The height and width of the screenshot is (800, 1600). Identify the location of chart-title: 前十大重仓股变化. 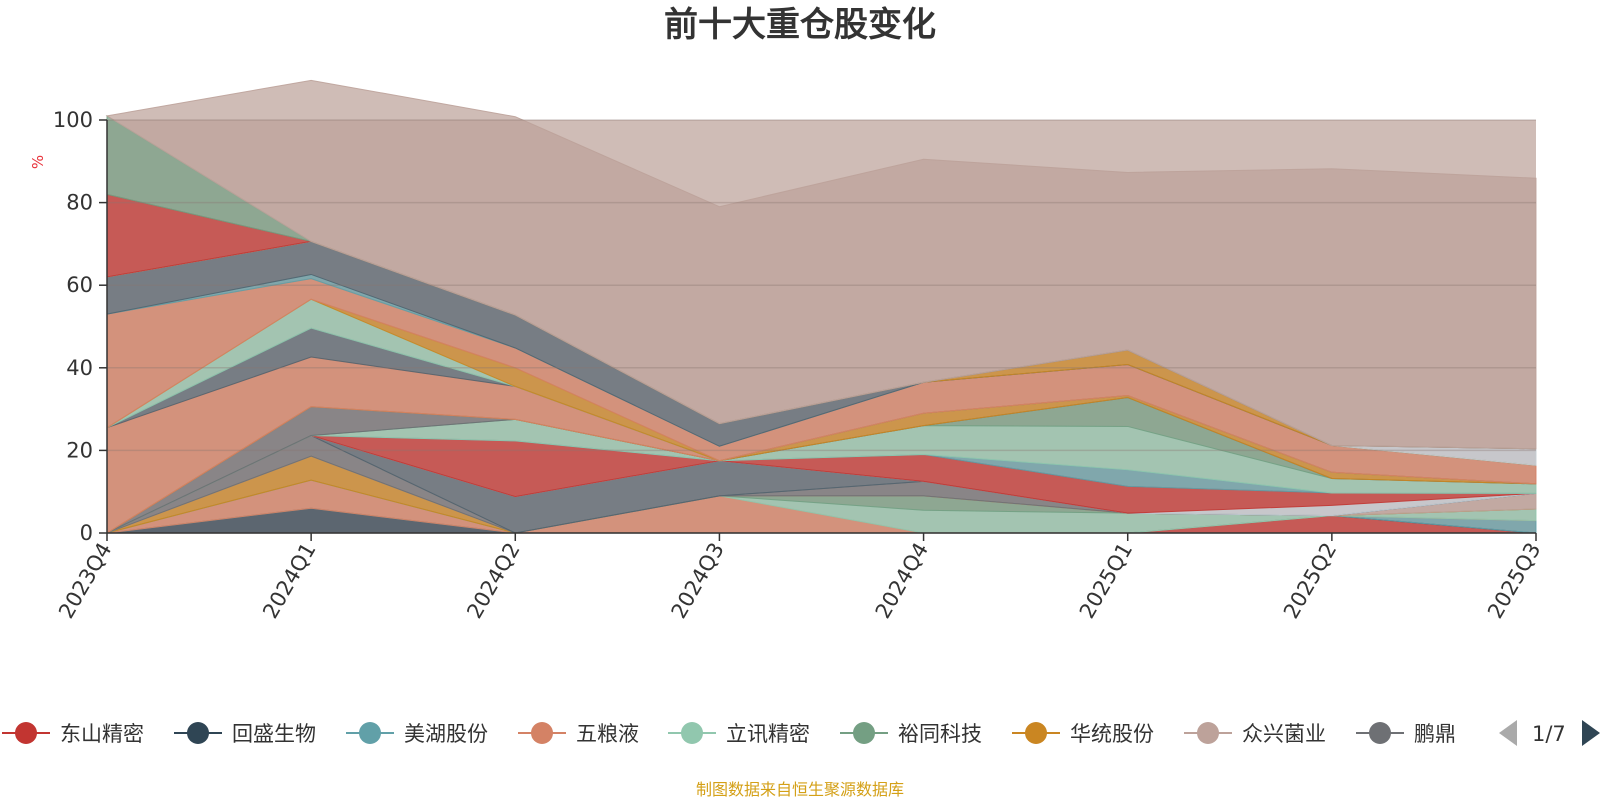
(800, 25).